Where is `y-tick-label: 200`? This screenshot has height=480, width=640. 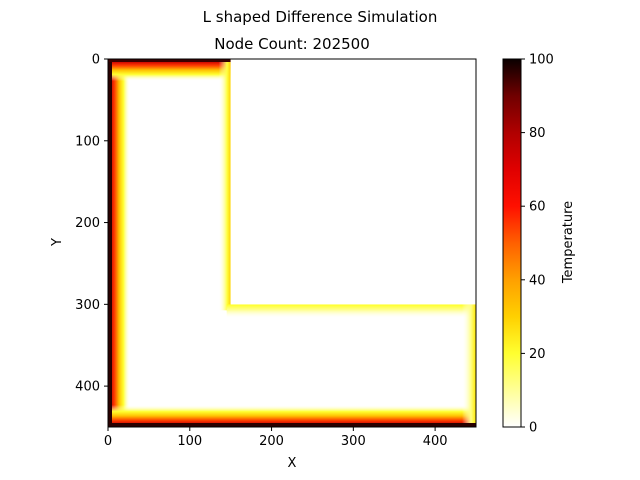 y-tick-label: 200 is located at coordinates (87, 223).